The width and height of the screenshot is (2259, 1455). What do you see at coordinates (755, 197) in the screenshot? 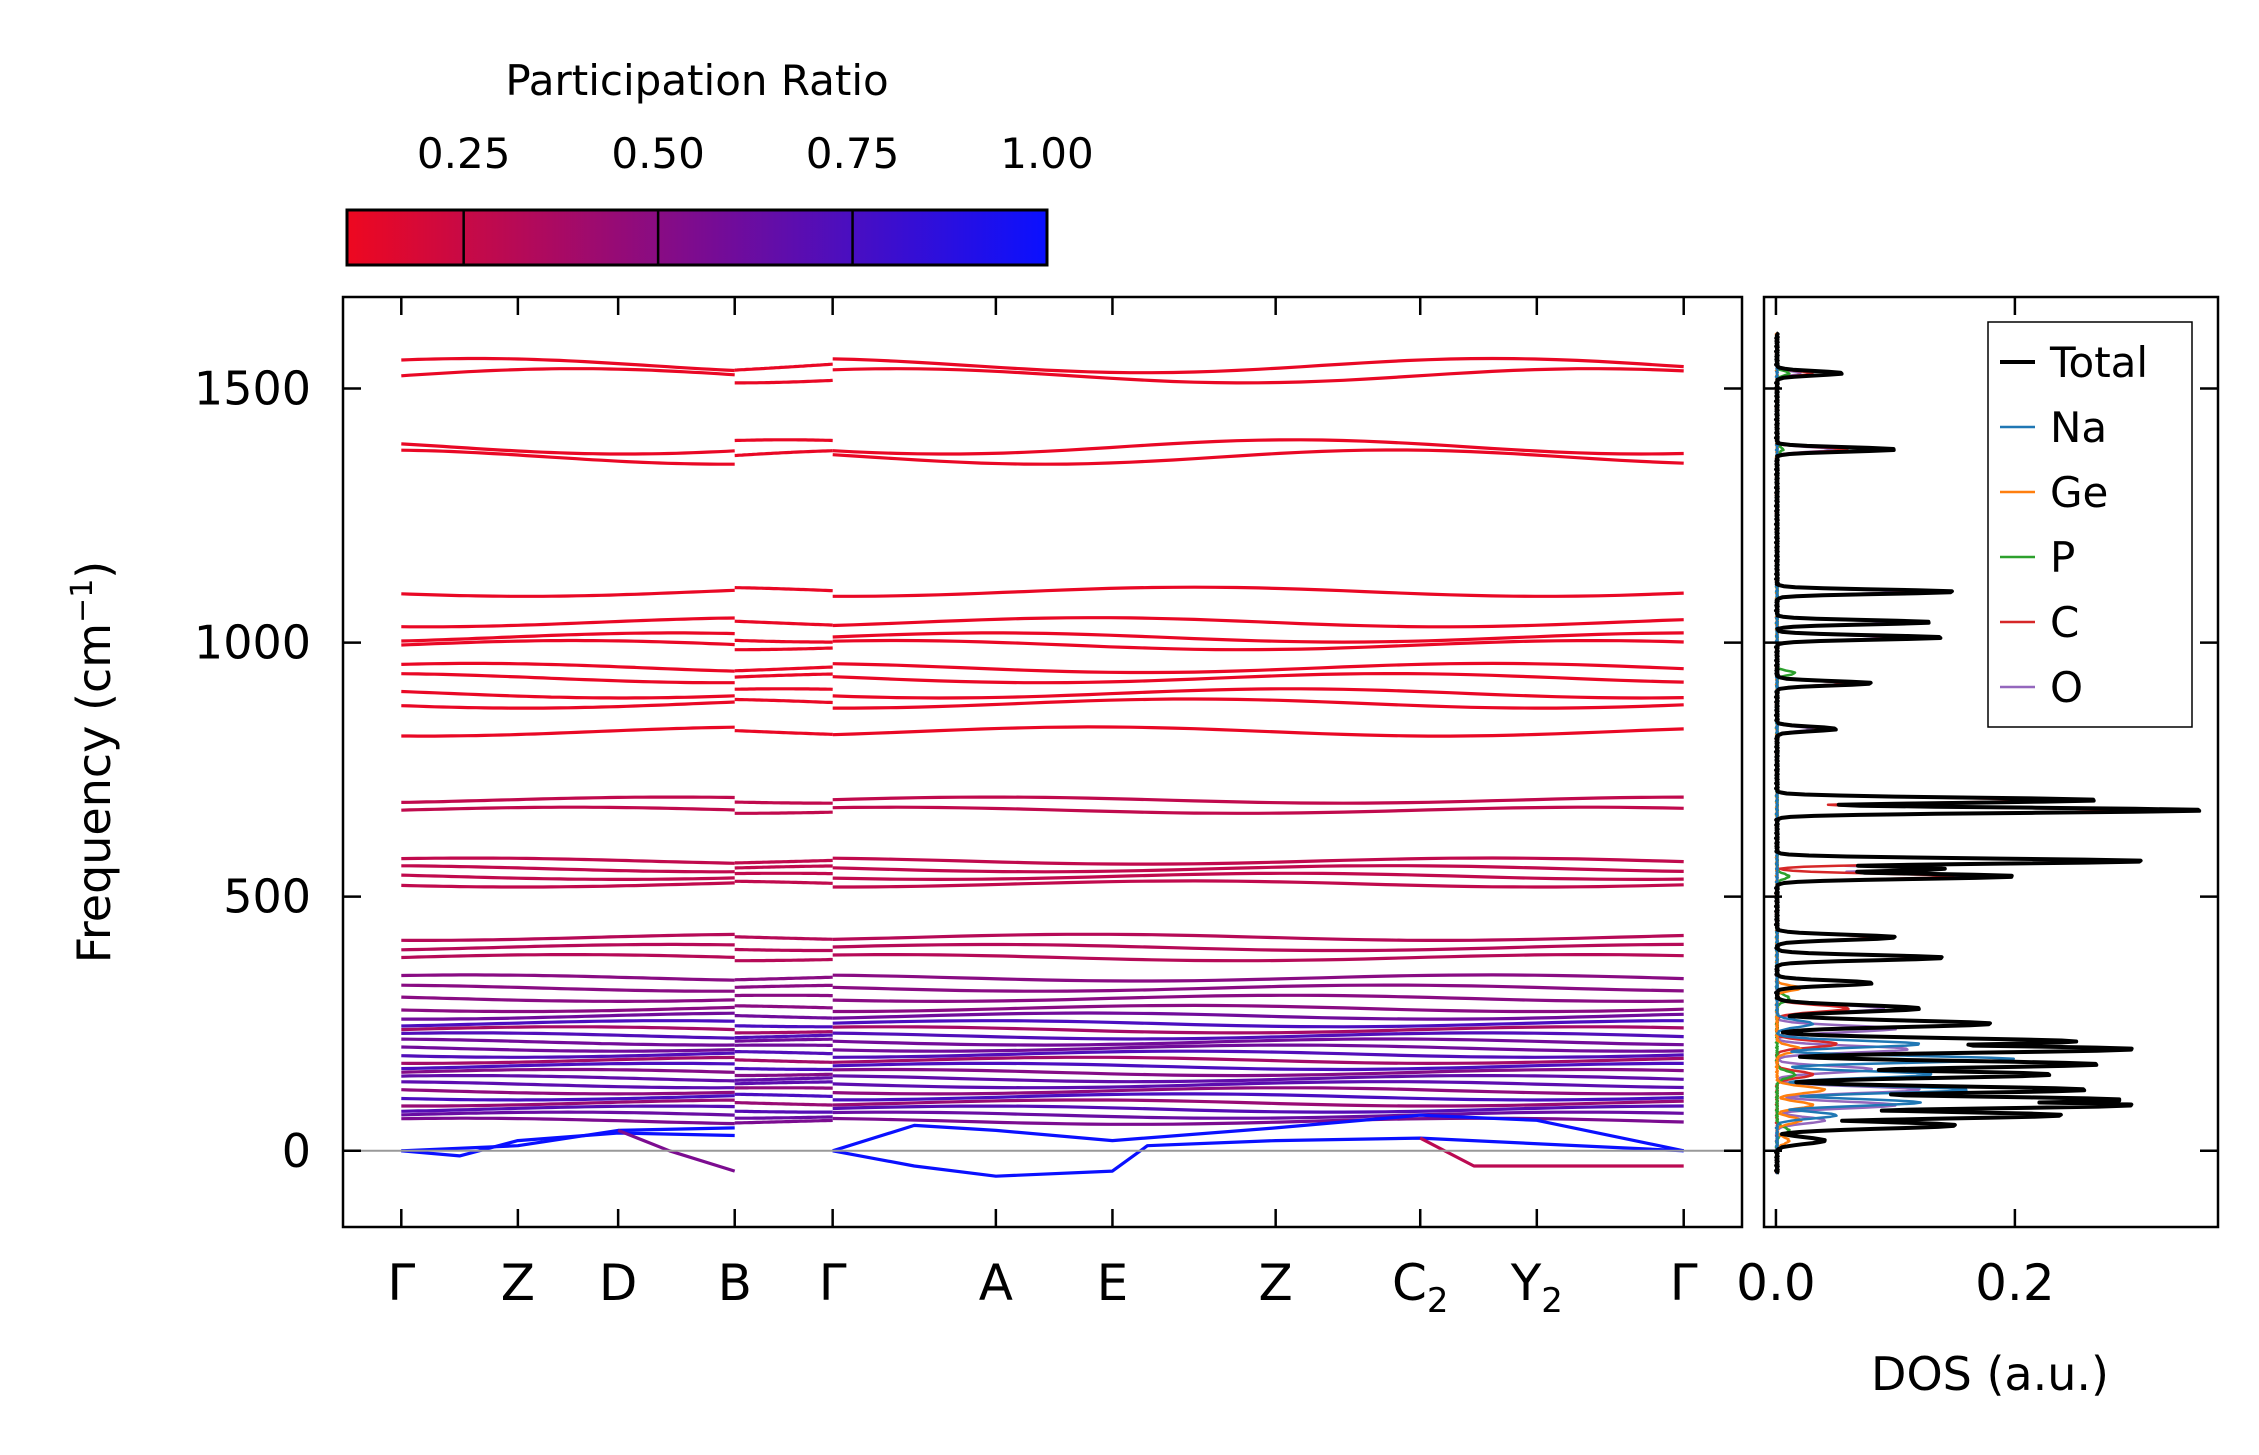
I see `colorbar-ticks: 0.25 0.50 0.75 1.00` at bounding box center [755, 197].